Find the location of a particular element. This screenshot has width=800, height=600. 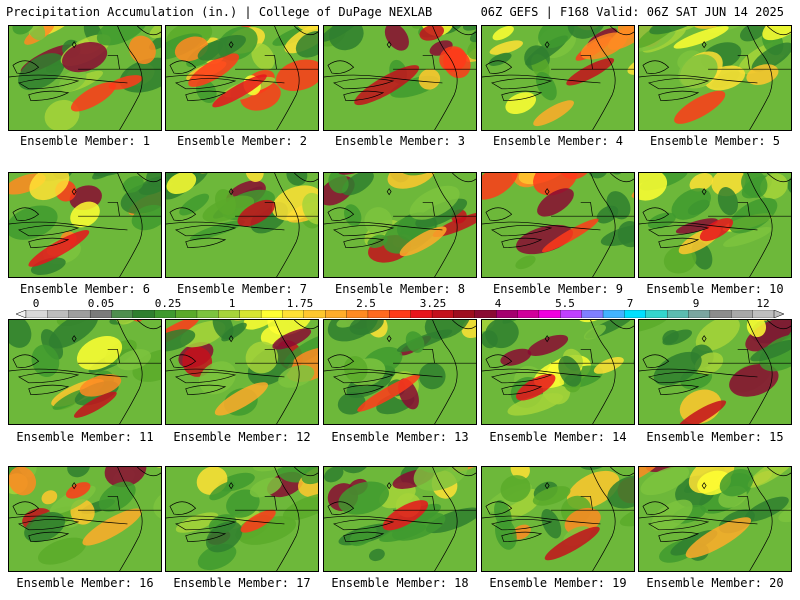

colorbar-left-arrow is located at coordinates (21, 314).